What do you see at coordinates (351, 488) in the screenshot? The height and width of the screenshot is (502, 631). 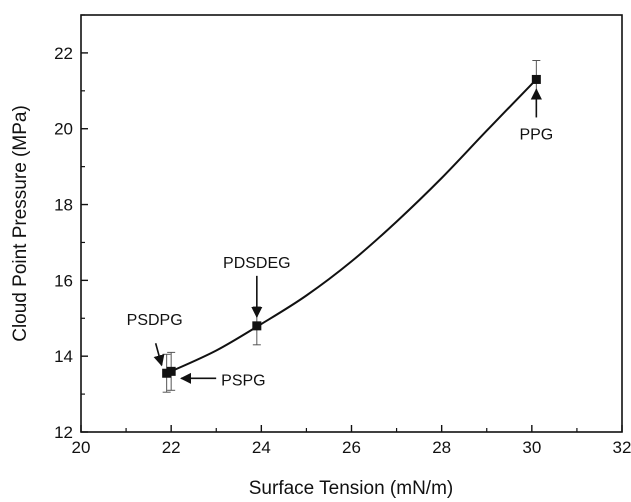 I see `x-axis-label: Surface Tension (mN/m)` at bounding box center [351, 488].